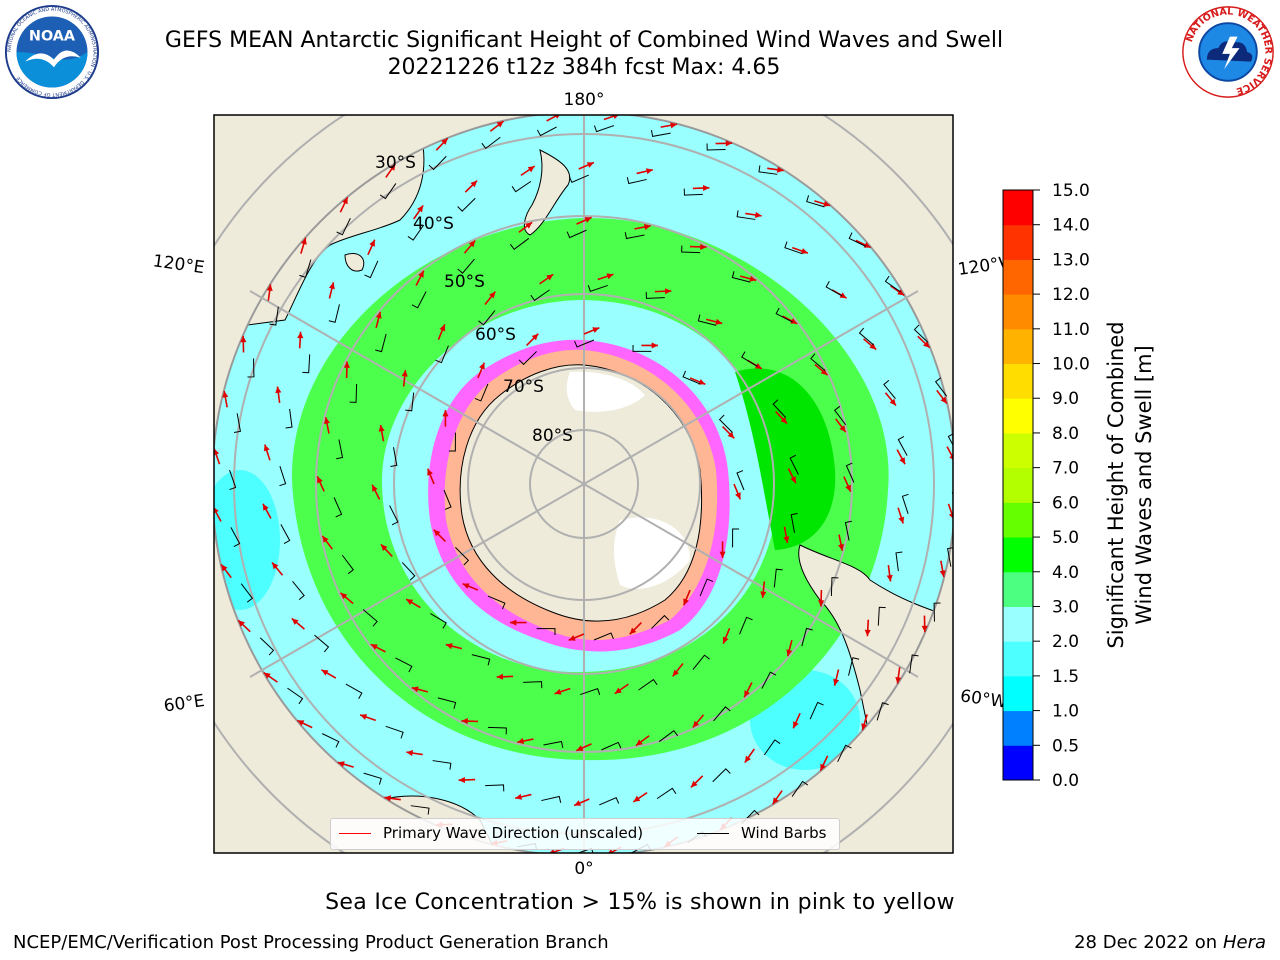 The height and width of the screenshot is (960, 1280). I want to click on noaa-logo-text: NOAA, so click(52, 36).